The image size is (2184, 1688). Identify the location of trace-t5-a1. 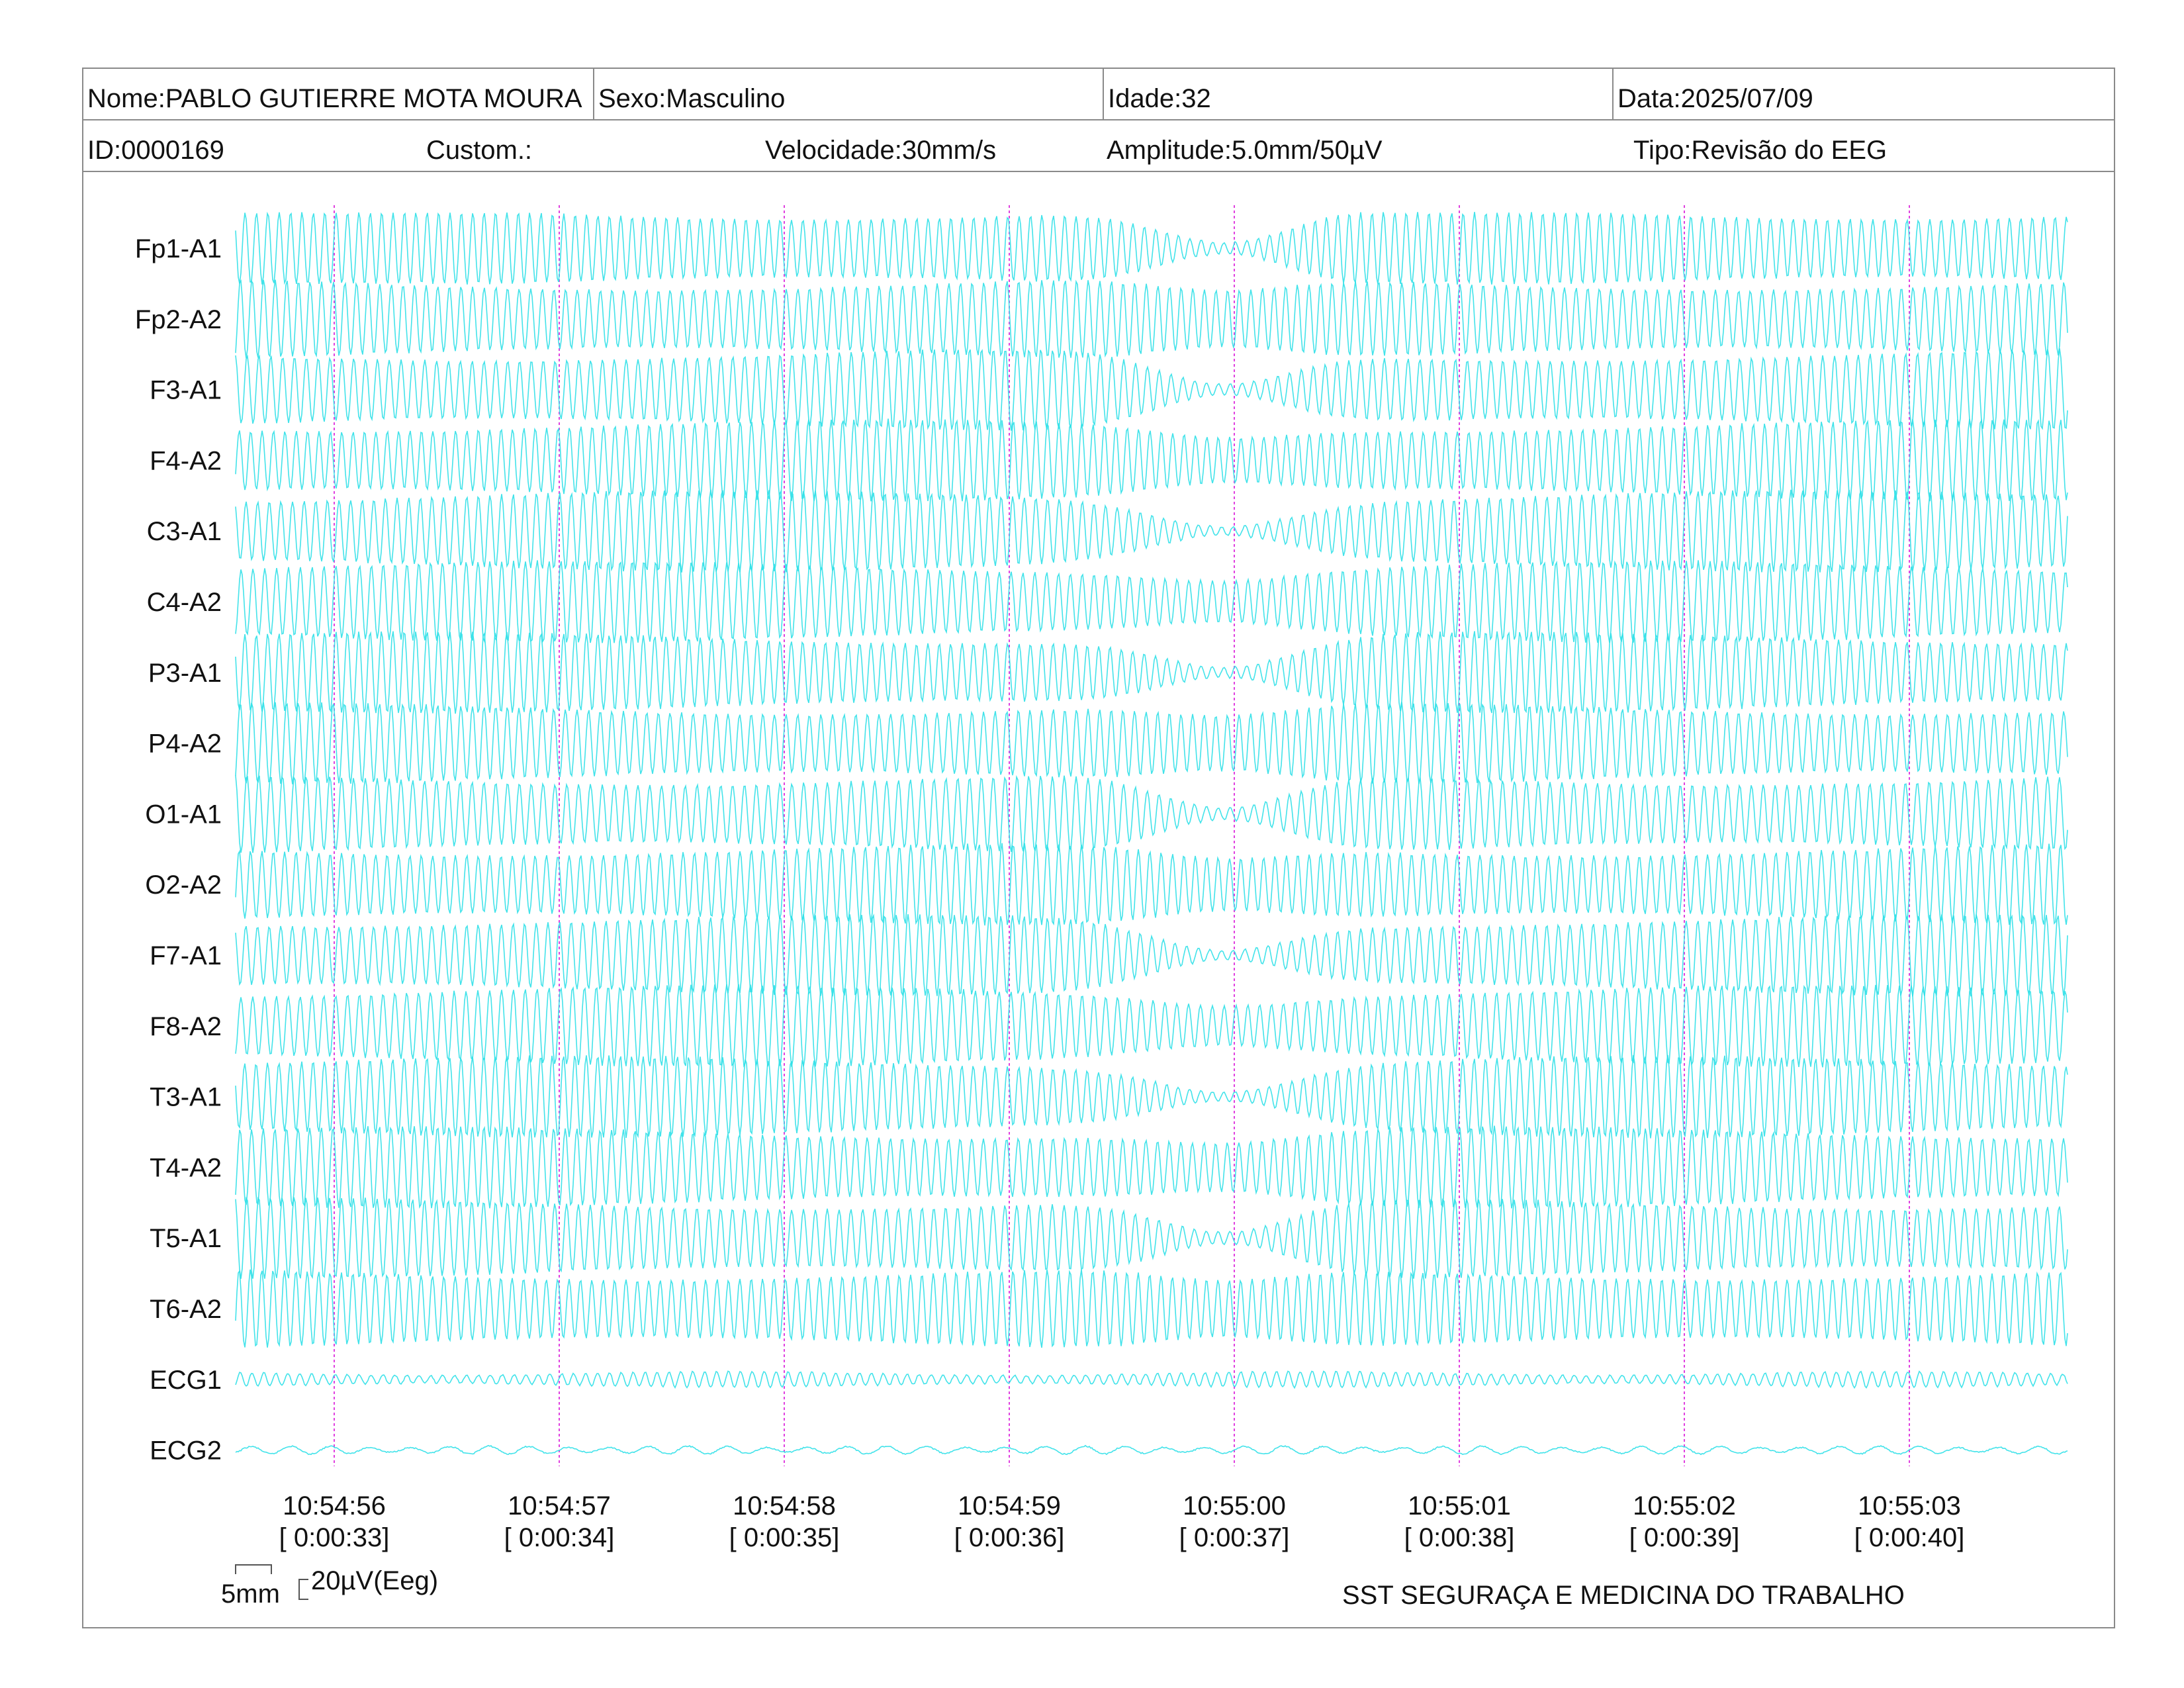
(1151, 1238).